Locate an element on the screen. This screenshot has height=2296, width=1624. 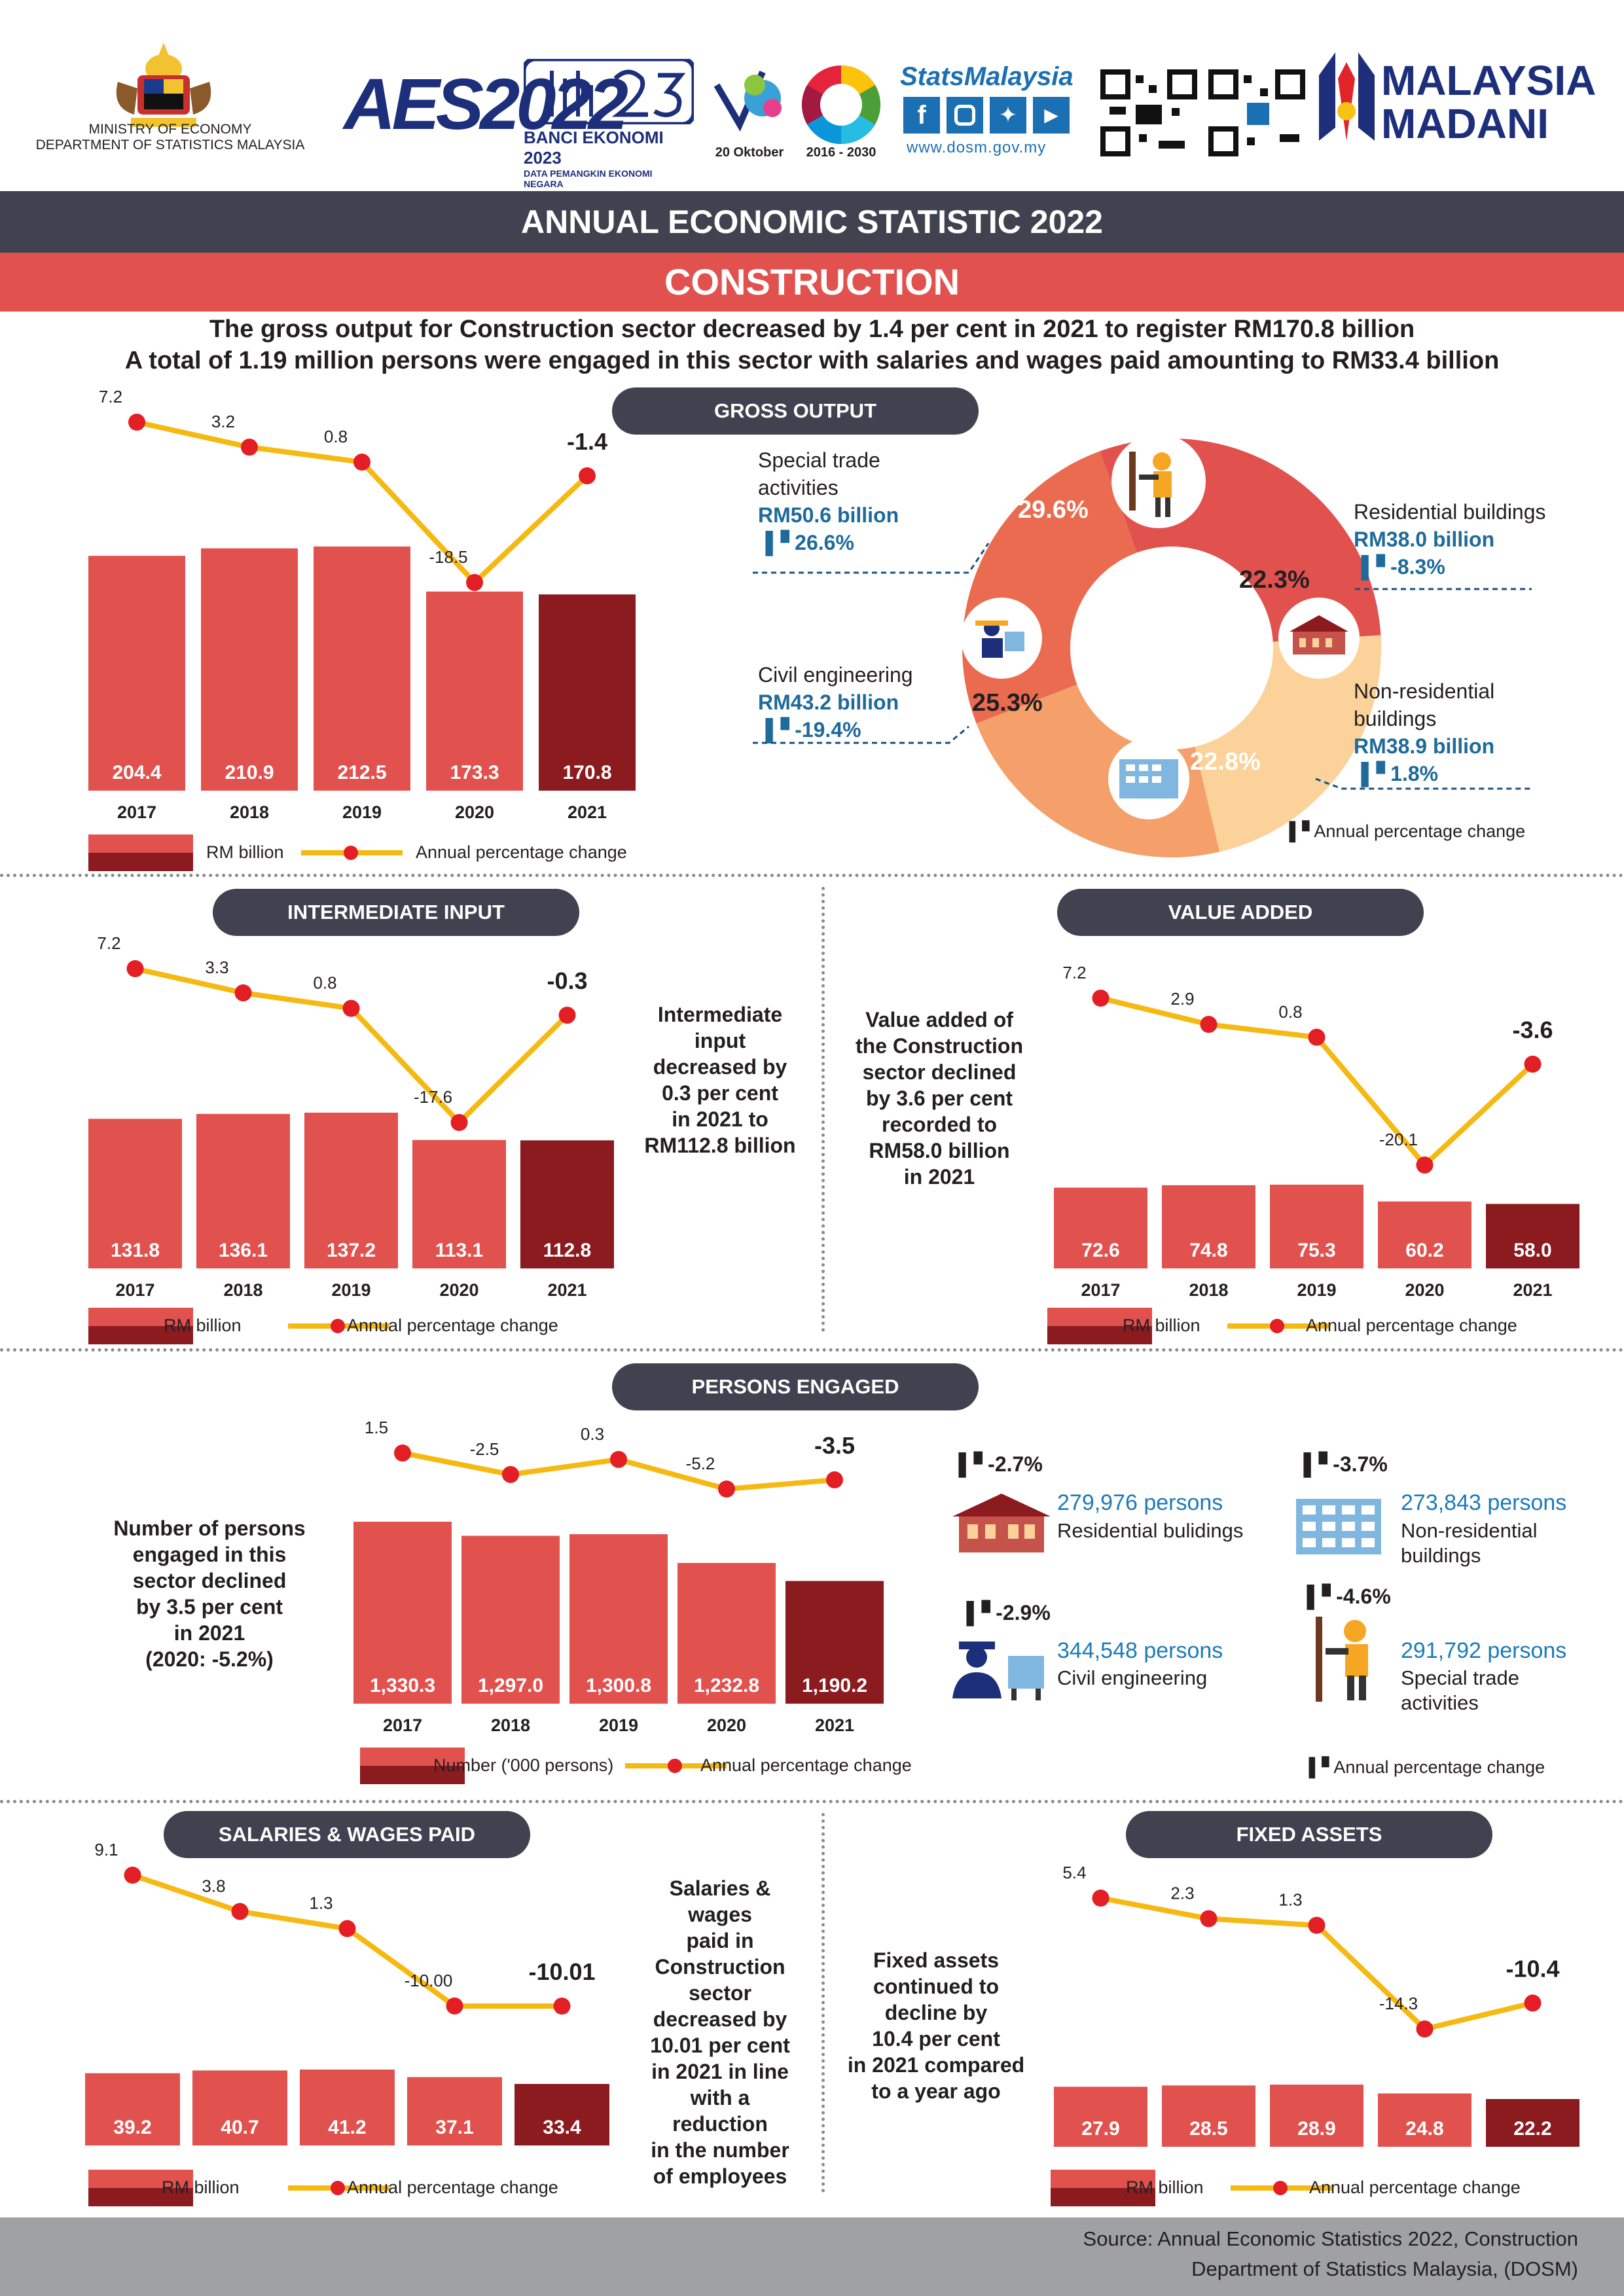
line-value-label: 5.4 is located at coordinates (1074, 1872).